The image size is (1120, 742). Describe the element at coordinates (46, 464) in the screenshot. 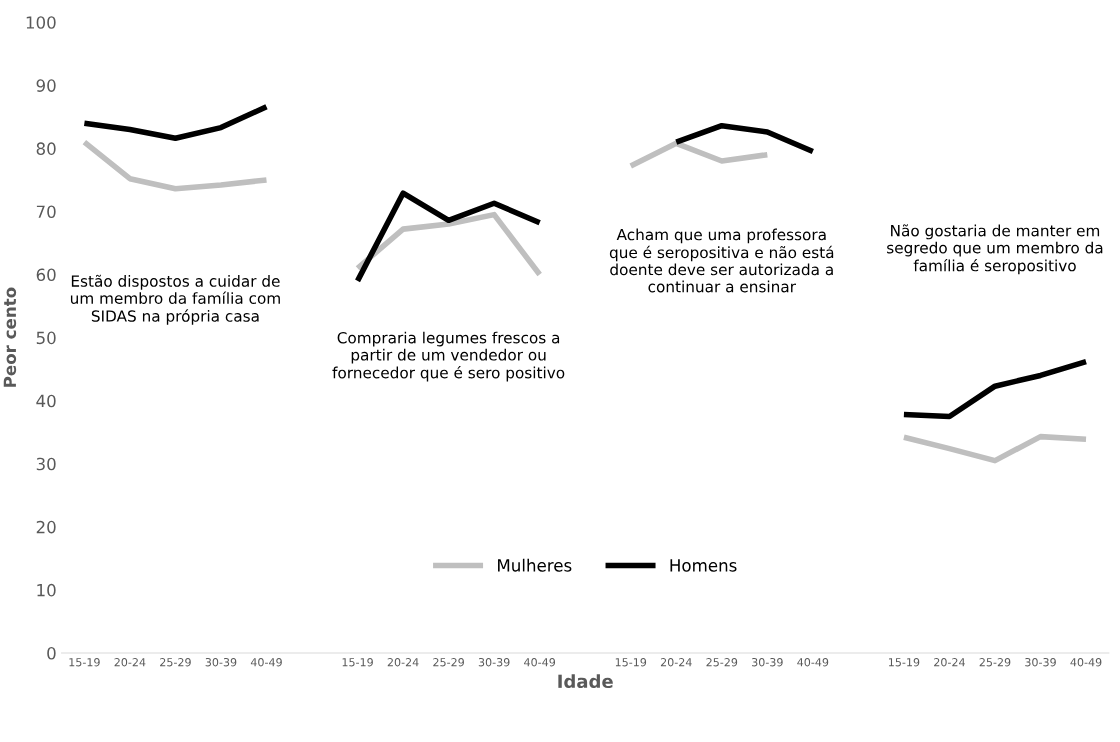

I see `y-tick-label: 30` at that location.